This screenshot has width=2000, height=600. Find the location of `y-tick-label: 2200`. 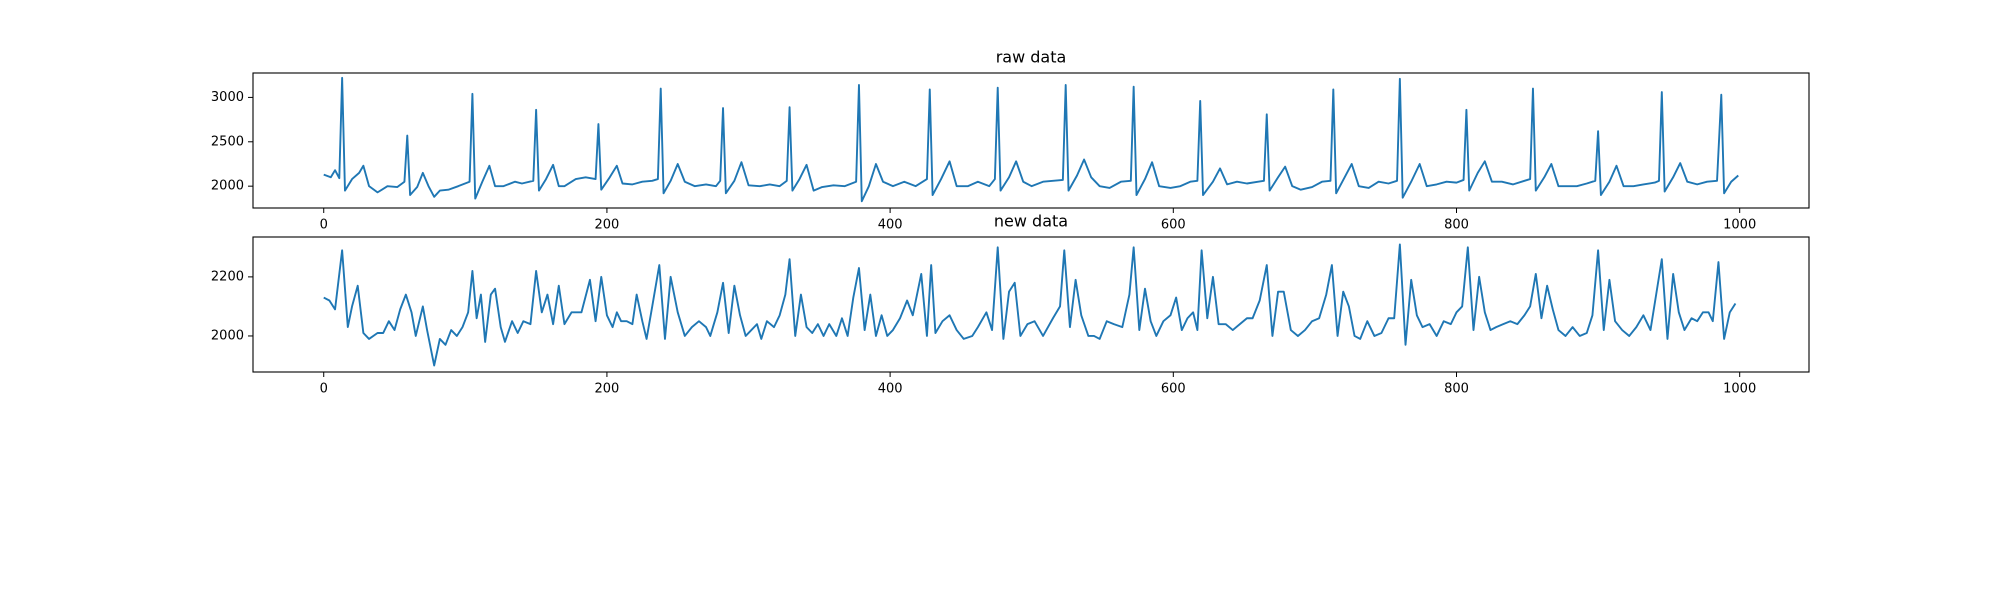

y-tick-label: 2200 is located at coordinates (227, 276).